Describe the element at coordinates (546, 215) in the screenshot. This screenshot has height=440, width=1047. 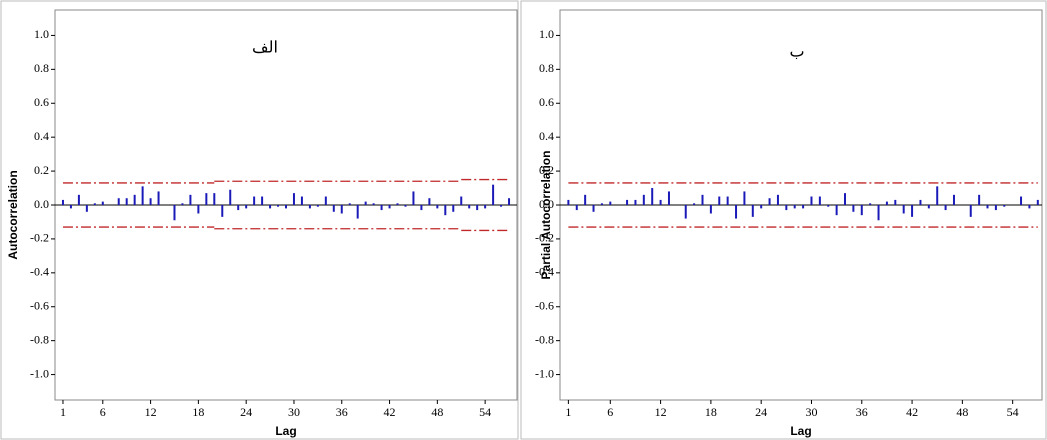
I see `y-axis-label: Partial Autocorrelation` at that location.